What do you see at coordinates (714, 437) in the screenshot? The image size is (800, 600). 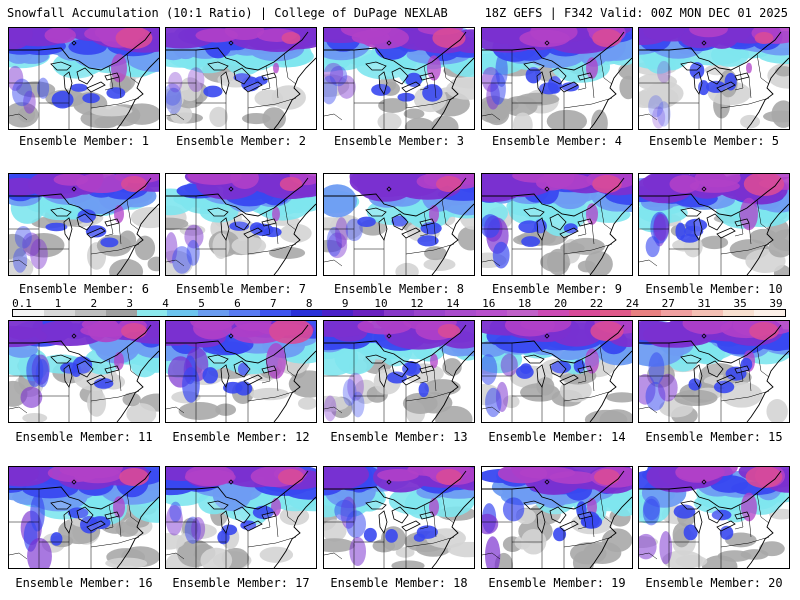 I see `ensemble-member-label: Ensemble Member: 15` at bounding box center [714, 437].